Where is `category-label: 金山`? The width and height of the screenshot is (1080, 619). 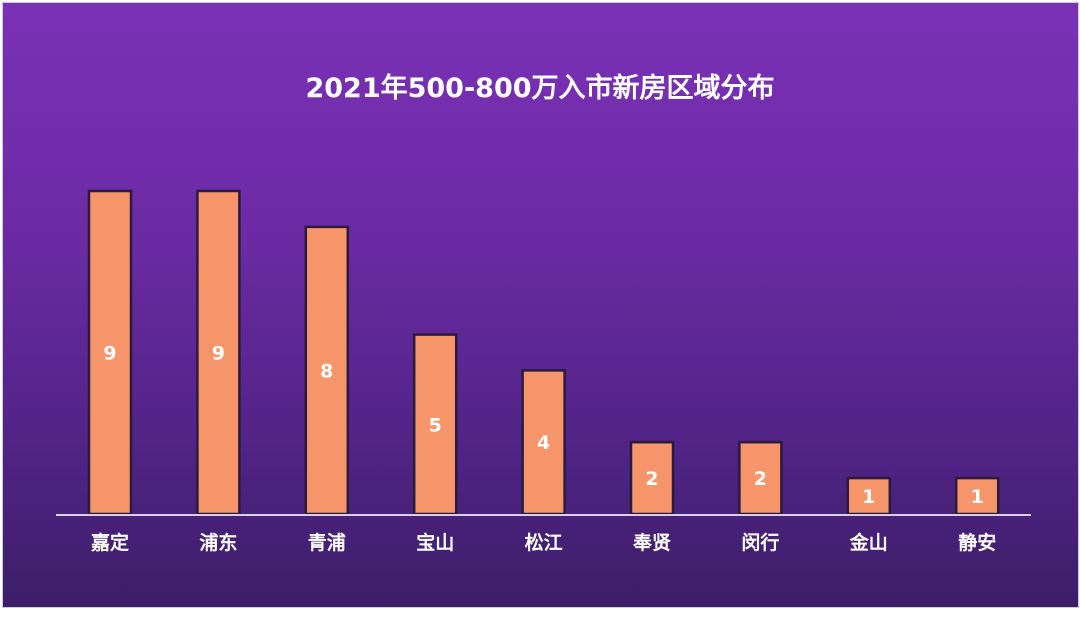 category-label: 金山 is located at coordinates (868, 542).